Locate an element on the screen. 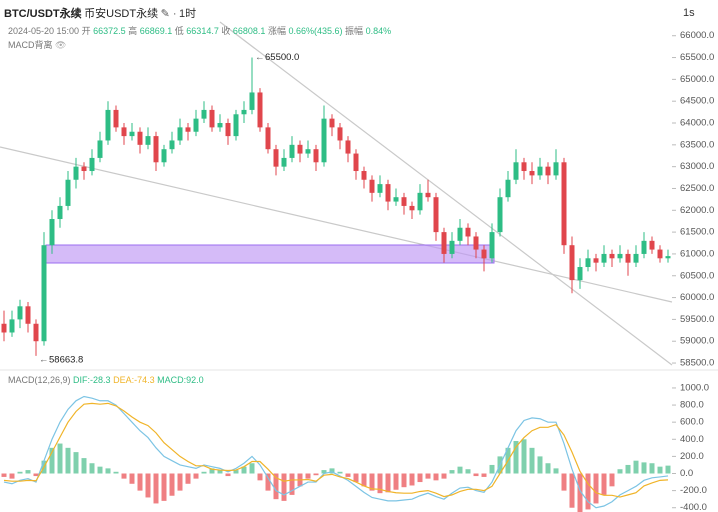  field-value: 0.84% is located at coordinates (378, 31).